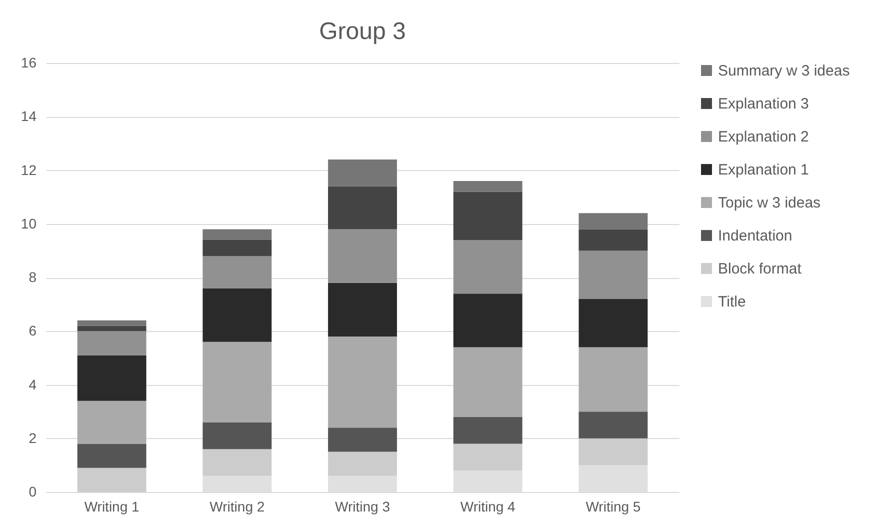  Describe the element at coordinates (763, 137) in the screenshot. I see `legend-label: Explanation 2` at that location.